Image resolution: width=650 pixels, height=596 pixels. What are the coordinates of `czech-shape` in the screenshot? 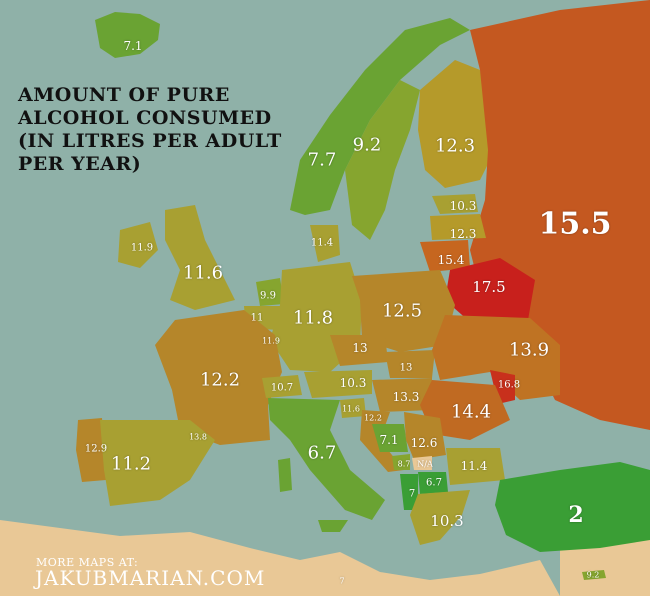 It's located at (359, 350).